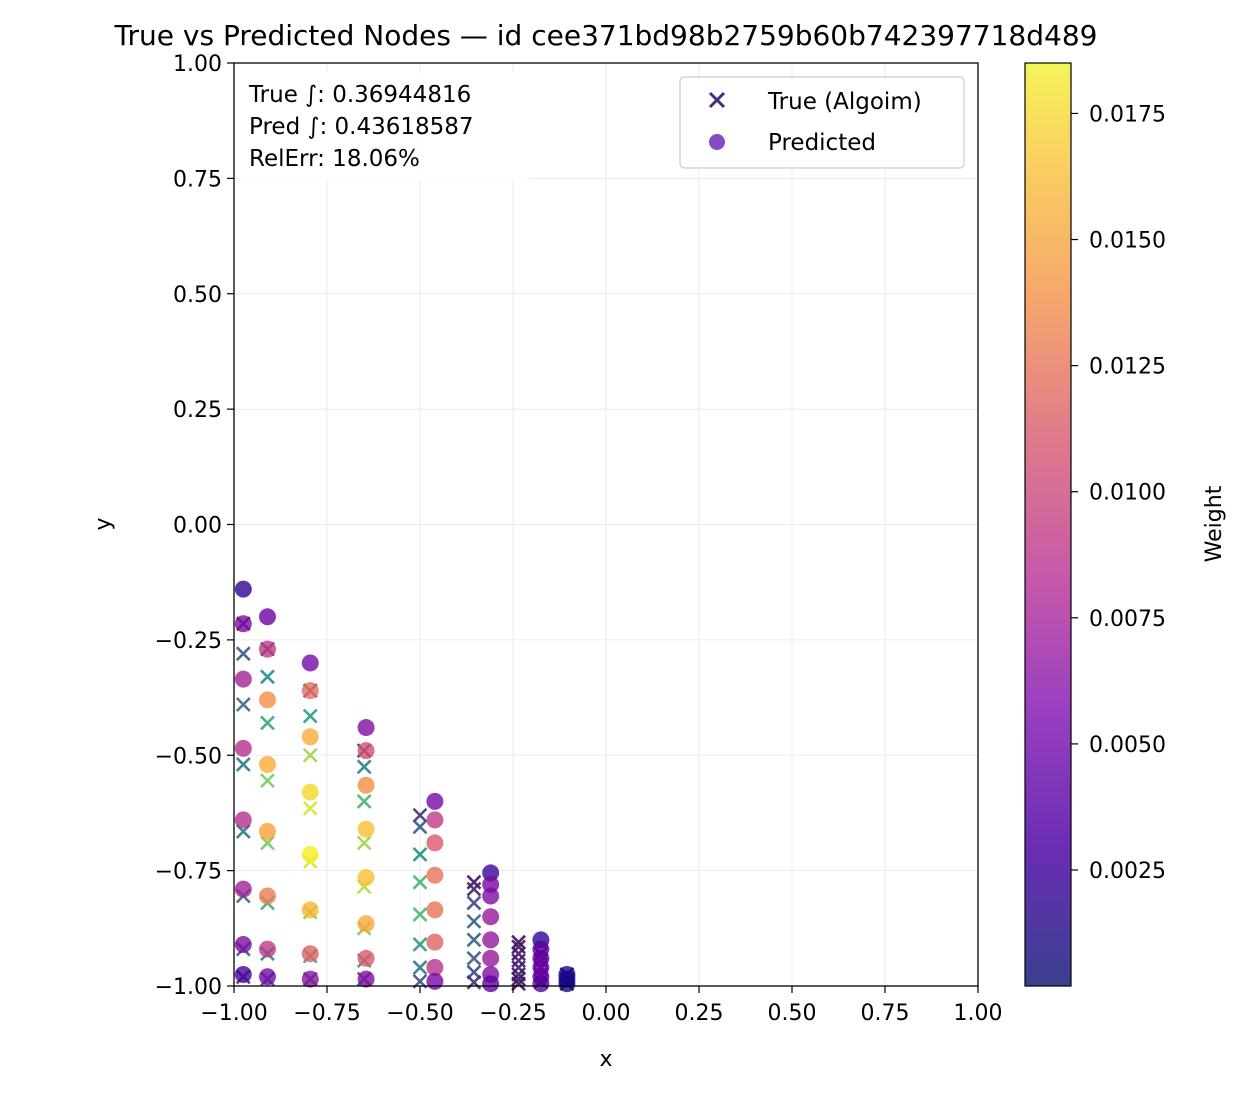  What do you see at coordinates (699, 1013) in the screenshot?
I see `x-tick-label: 0.25` at bounding box center [699, 1013].